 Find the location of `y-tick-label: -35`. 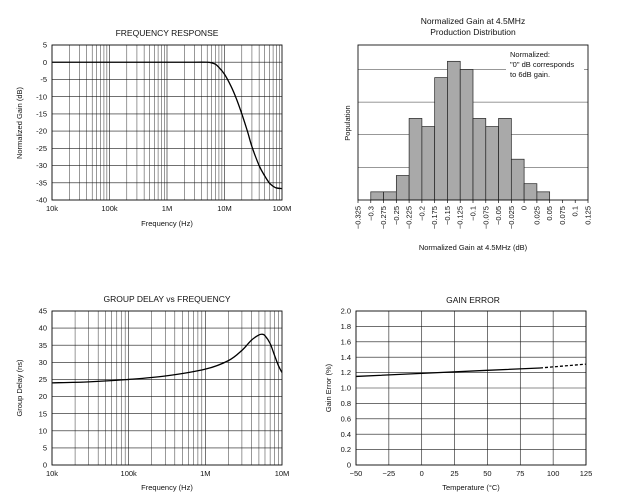

y-tick-label: -35 is located at coordinates (41, 182).